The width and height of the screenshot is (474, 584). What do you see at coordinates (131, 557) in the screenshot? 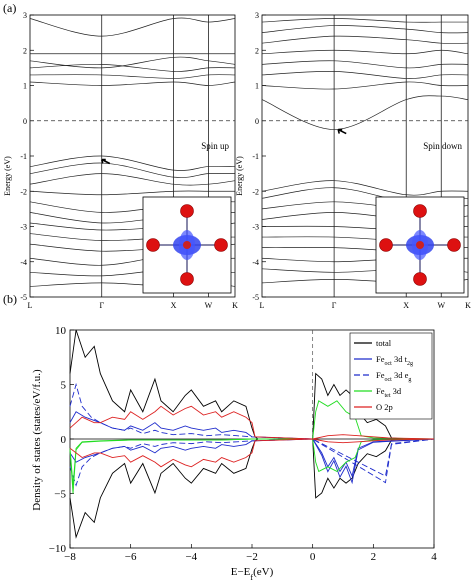
I see `x-tick-label: −6` at bounding box center [131, 557].